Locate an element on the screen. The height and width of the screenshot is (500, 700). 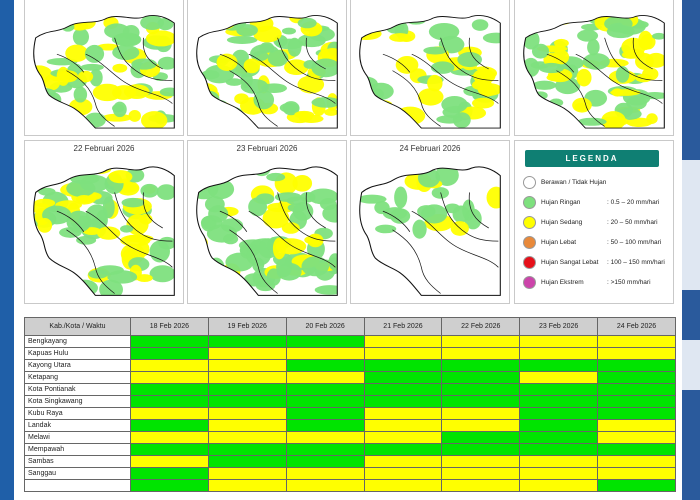
legend-label: Hujan Ekstrem is located at coordinates (562, 282).